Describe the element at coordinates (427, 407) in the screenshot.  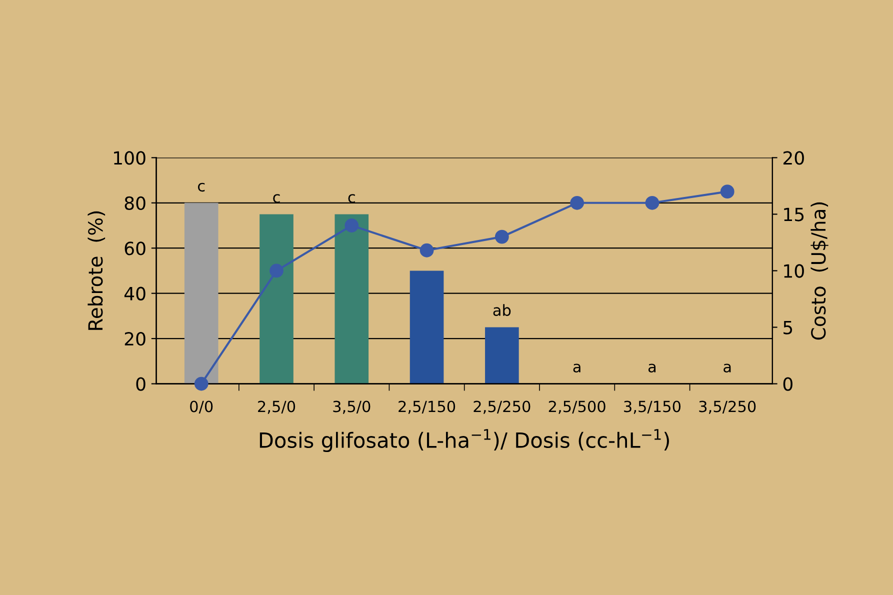
I see `x-tick-label: 2,5/150` at that location.